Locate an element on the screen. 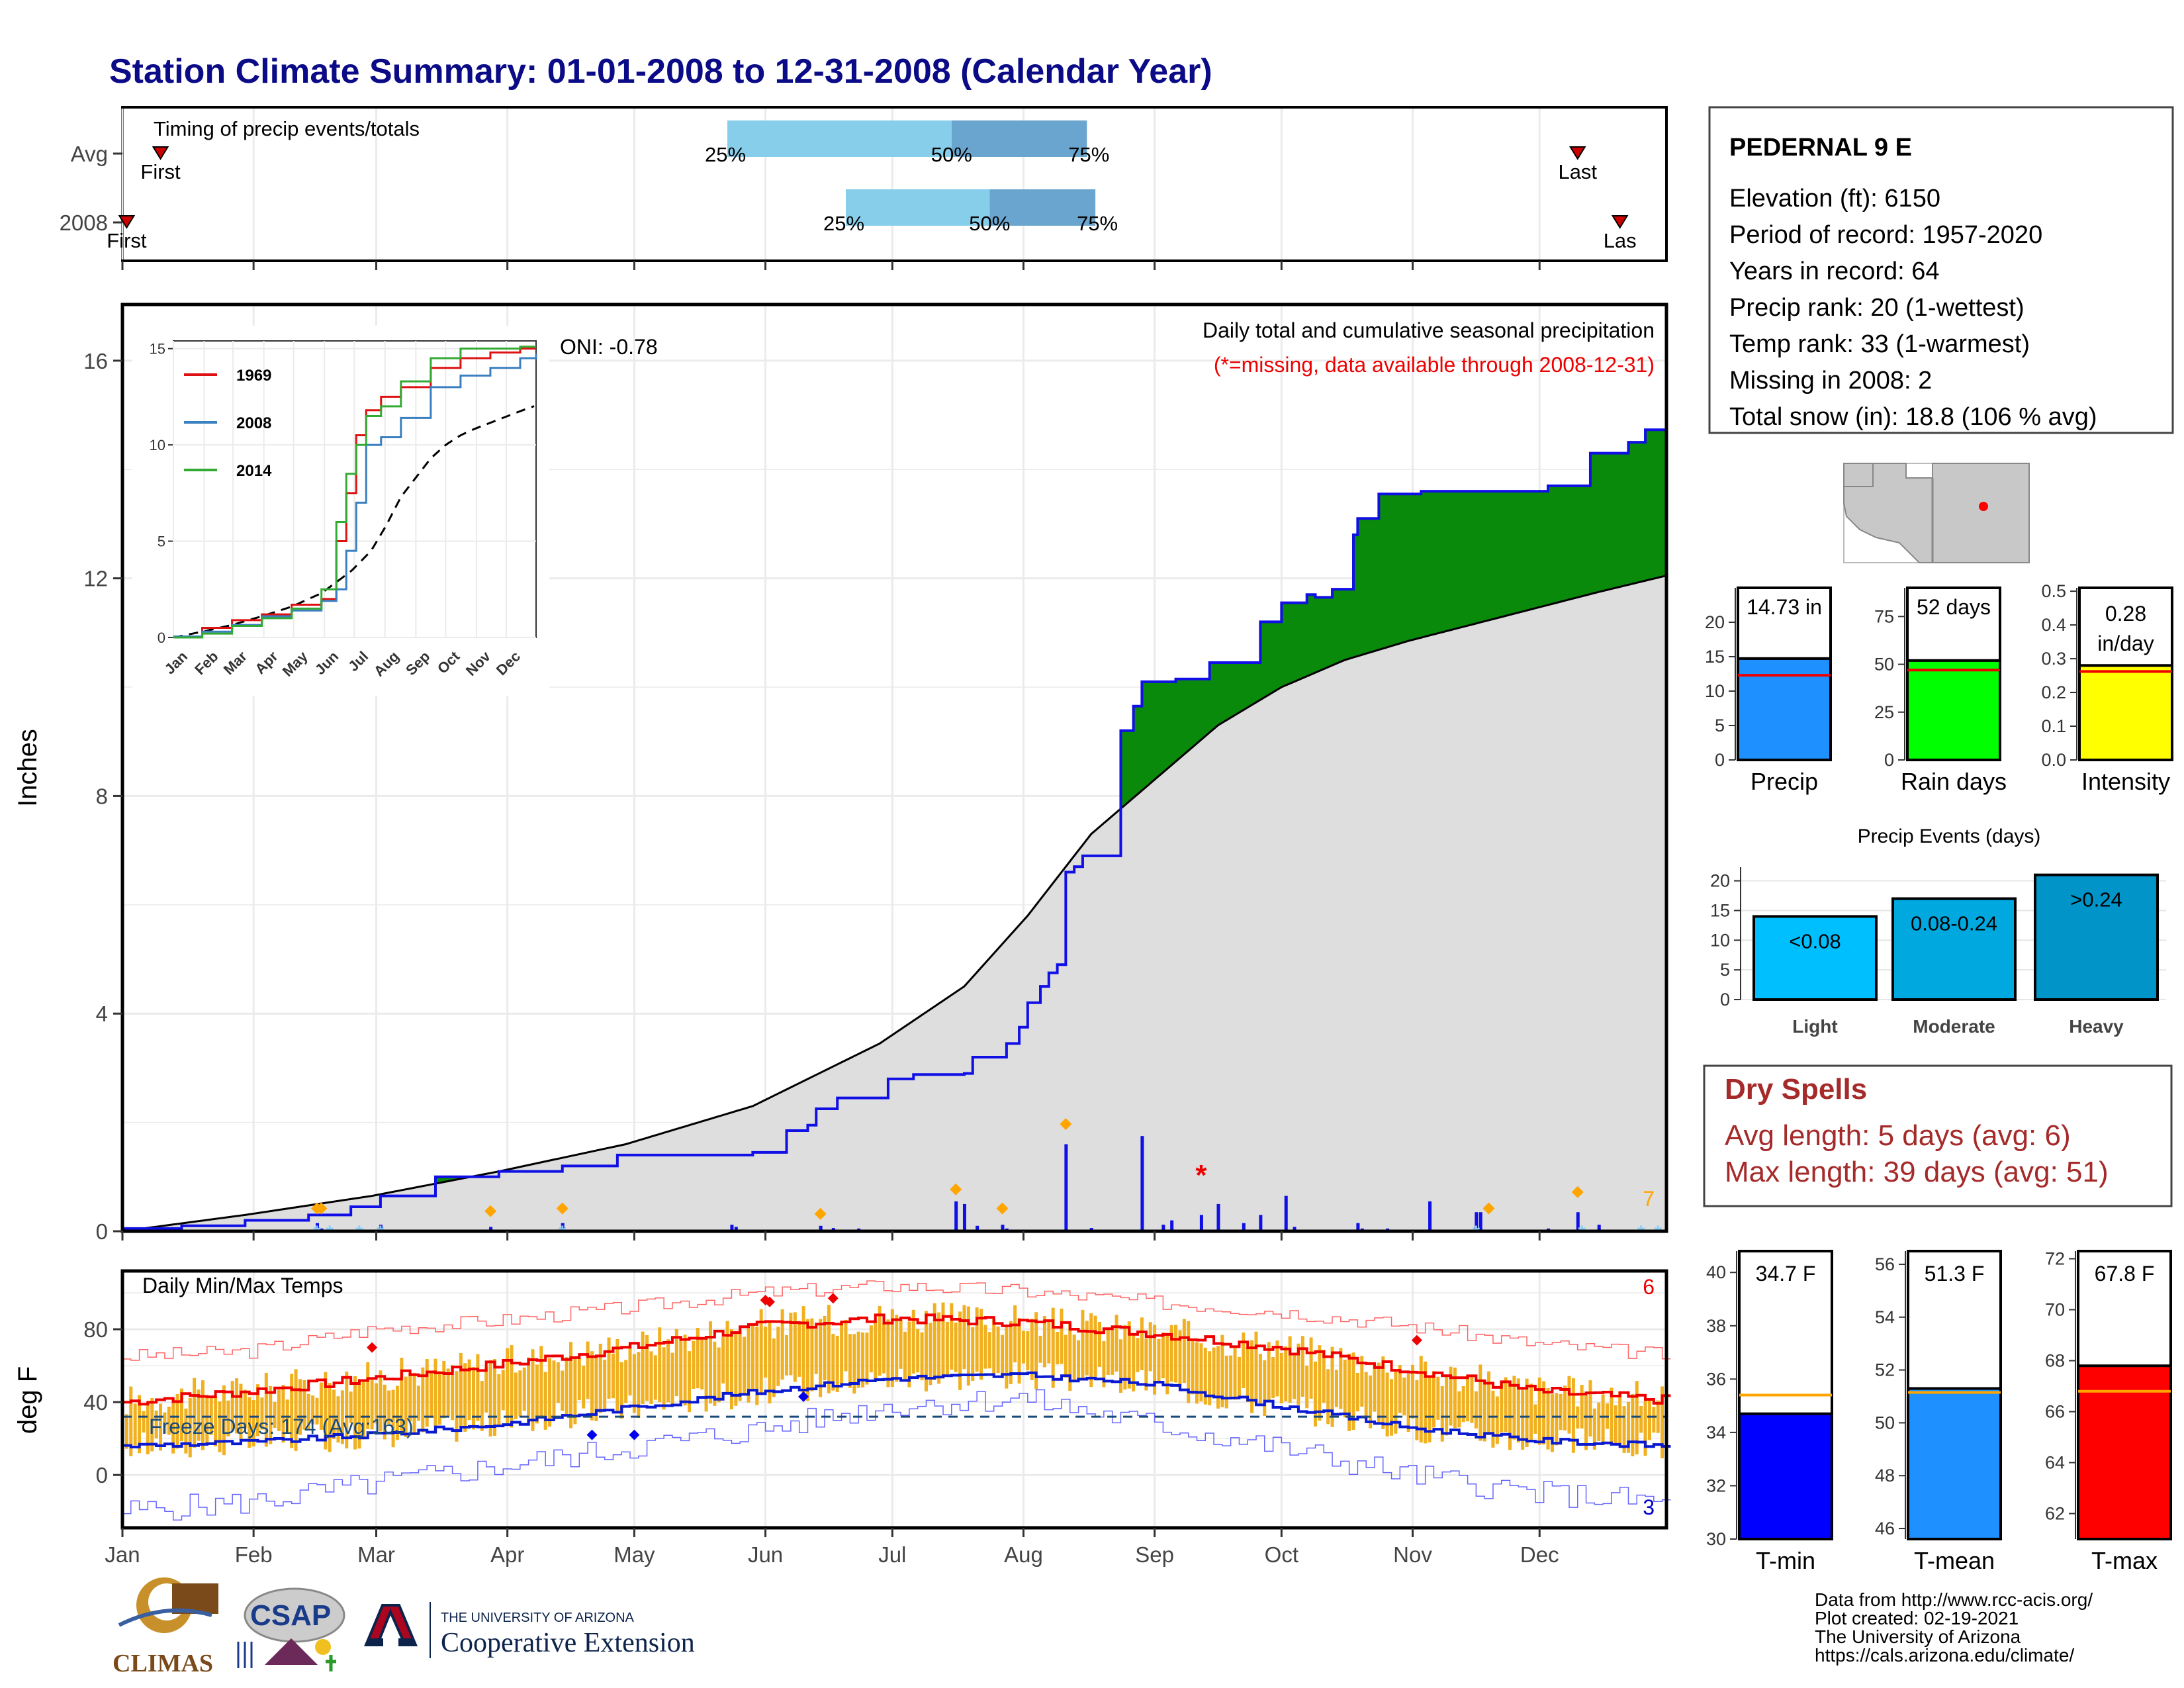 The image size is (2184, 1688). month-label: Jan is located at coordinates (122, 1554).